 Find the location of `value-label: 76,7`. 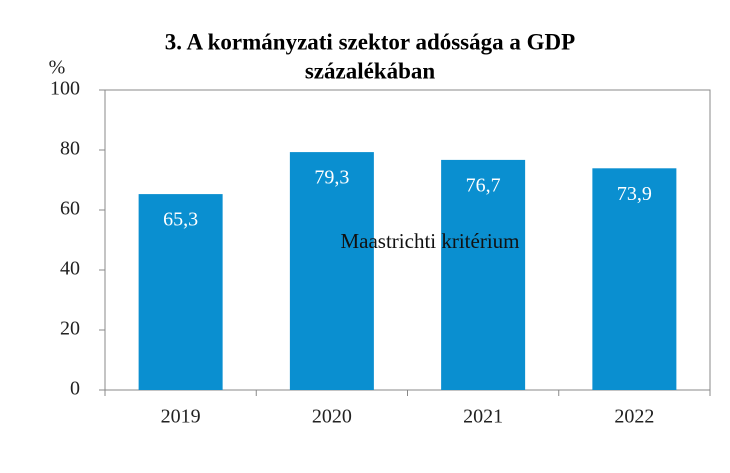

value-label: 76,7 is located at coordinates (483, 185).